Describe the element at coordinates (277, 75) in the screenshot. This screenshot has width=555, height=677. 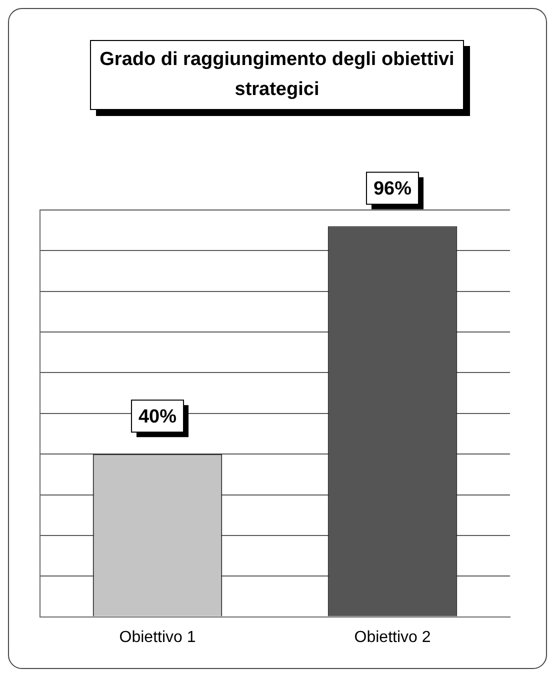
I see `chart-title: Grado di raggiungimento degli obiettivi strategici` at that location.